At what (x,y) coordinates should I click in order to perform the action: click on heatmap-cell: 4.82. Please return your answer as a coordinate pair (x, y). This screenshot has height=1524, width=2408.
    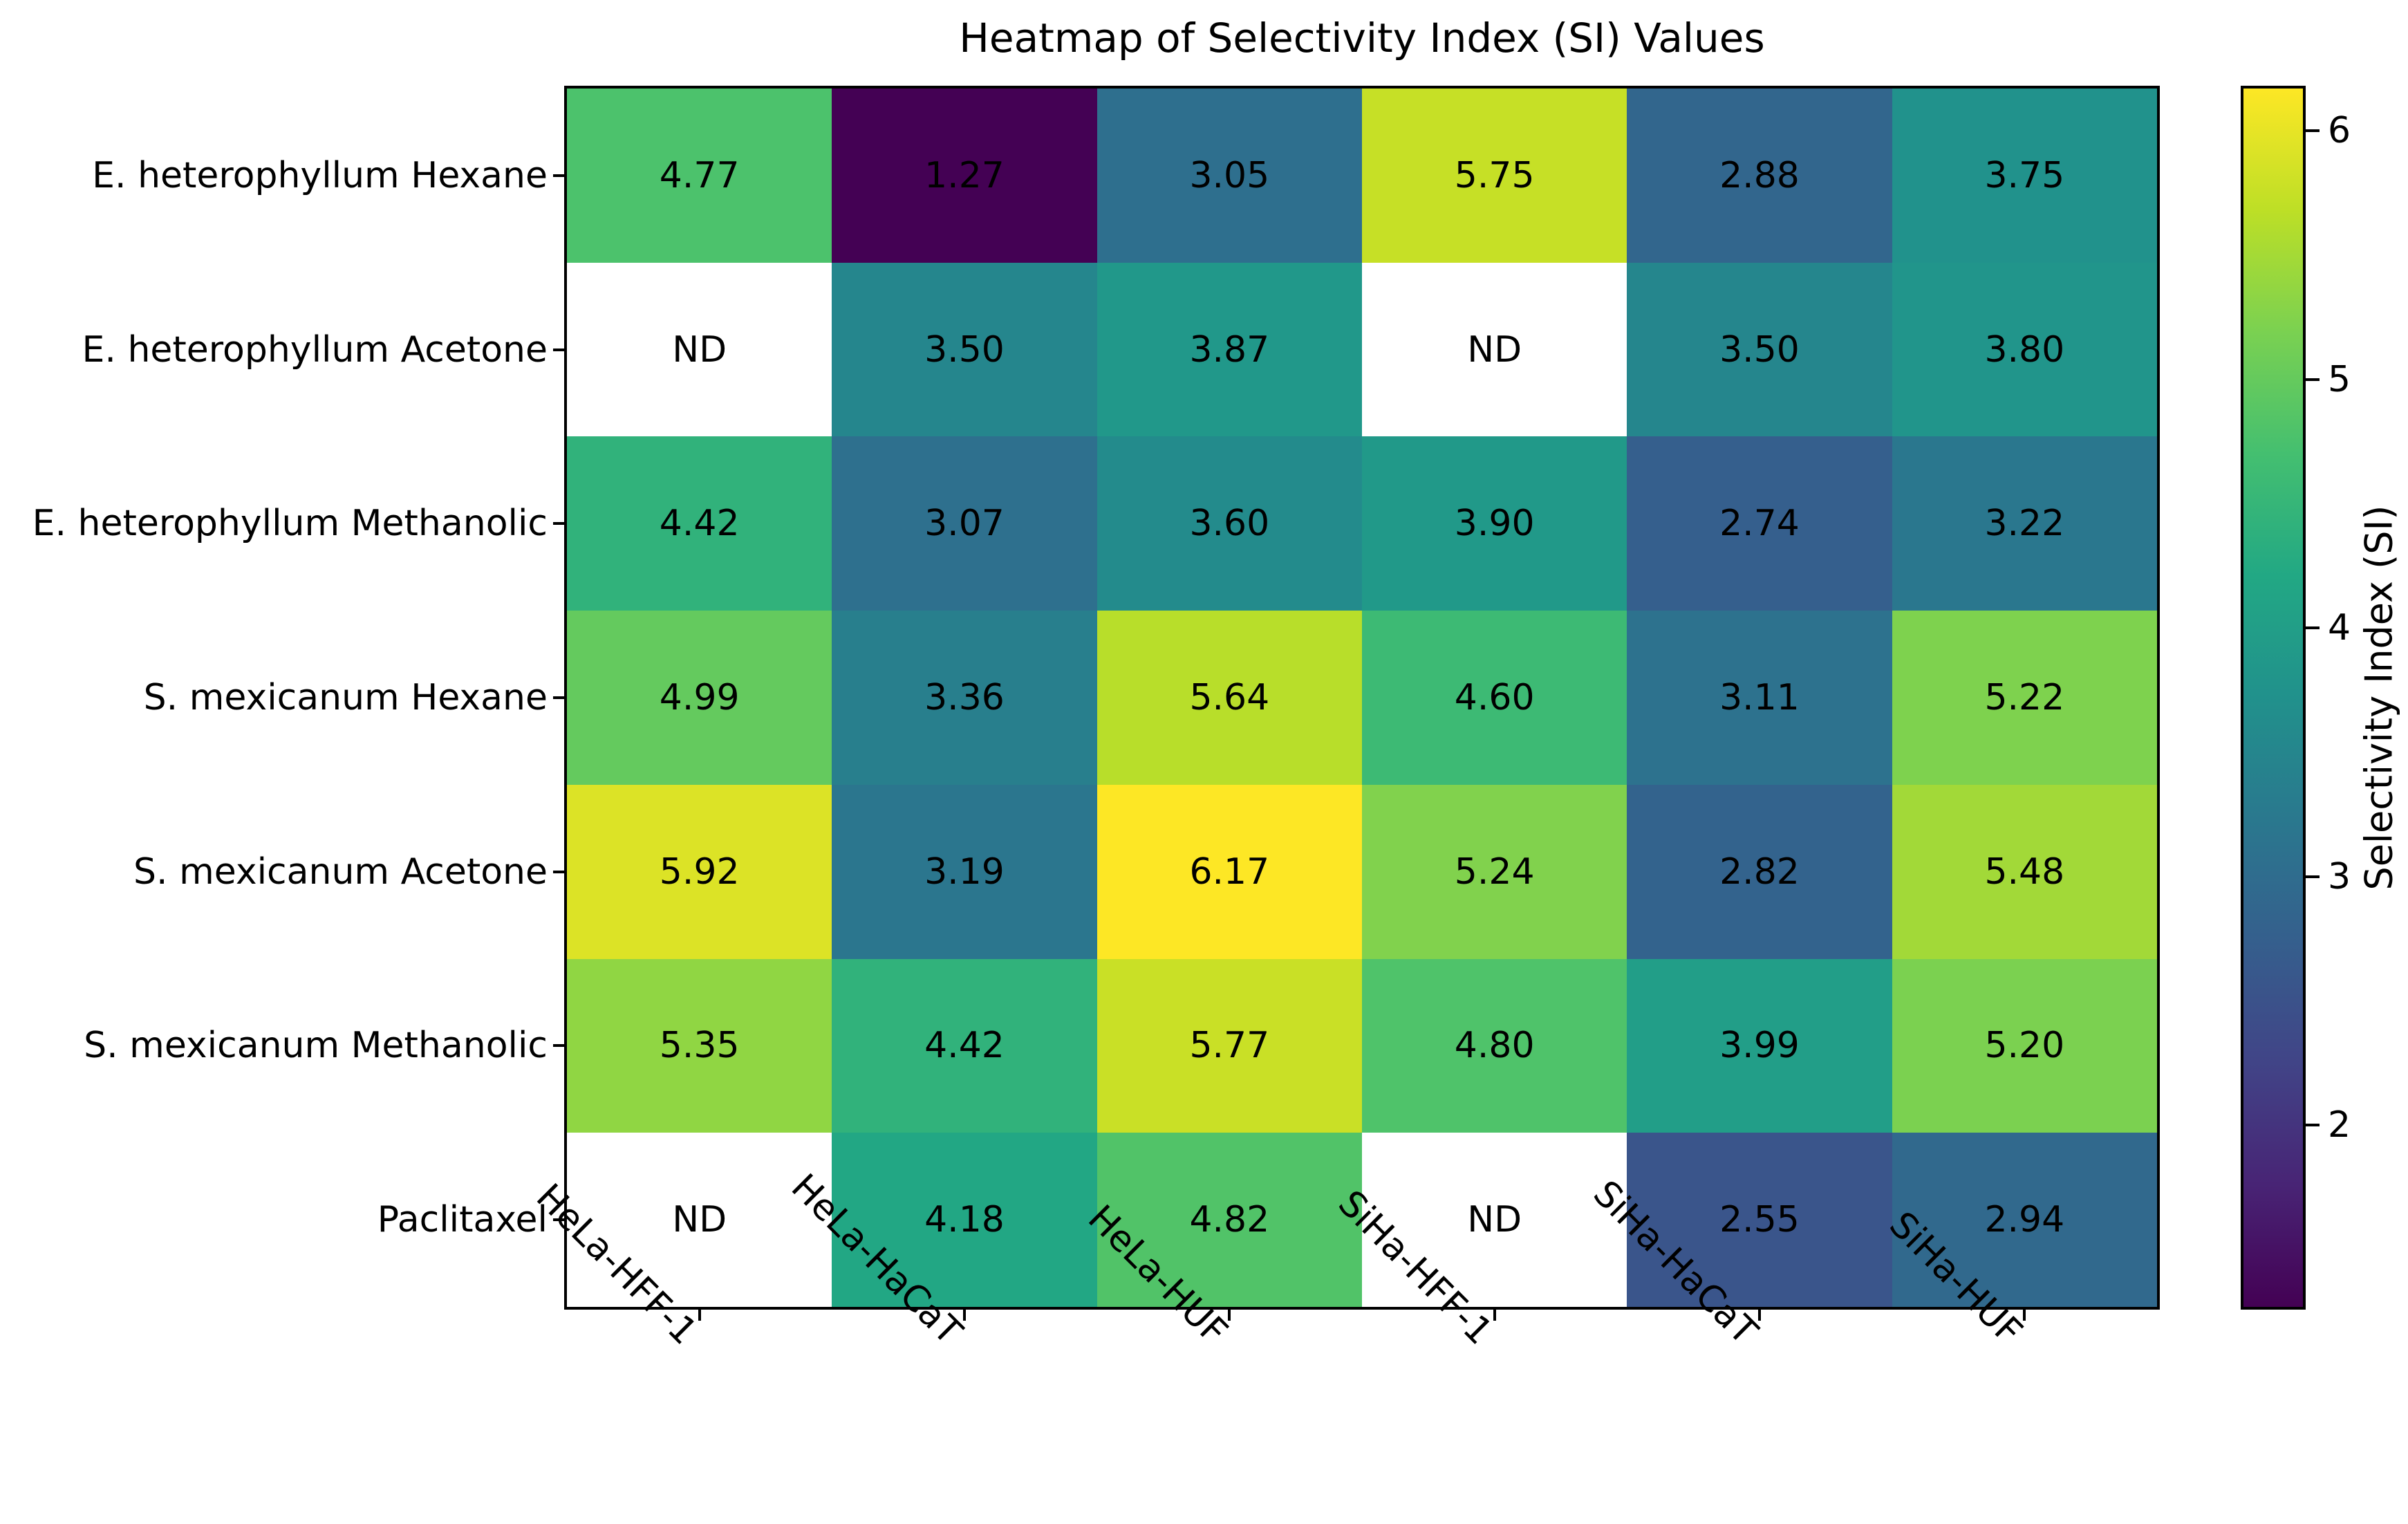
    Looking at the image, I should click on (1229, 1220).